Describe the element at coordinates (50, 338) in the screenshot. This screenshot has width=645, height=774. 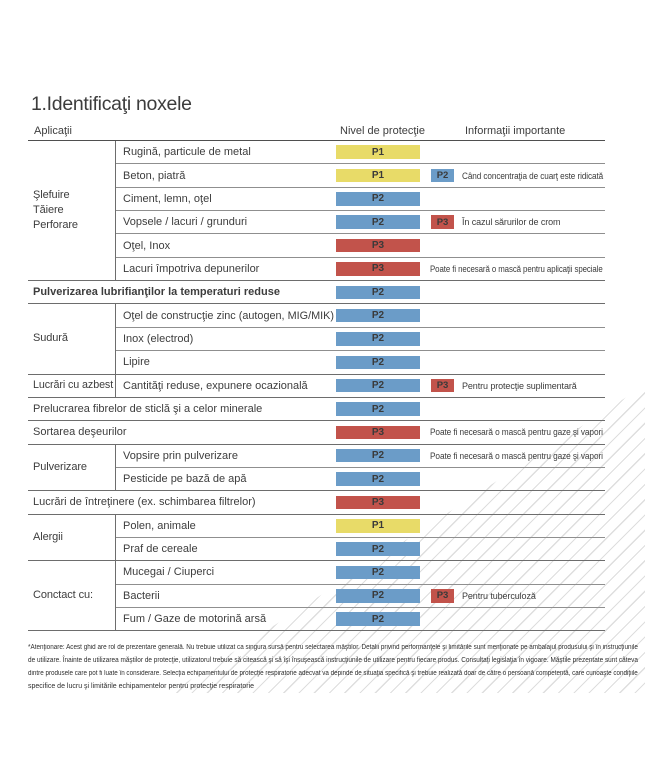
I see `group-label: Sudură` at that location.